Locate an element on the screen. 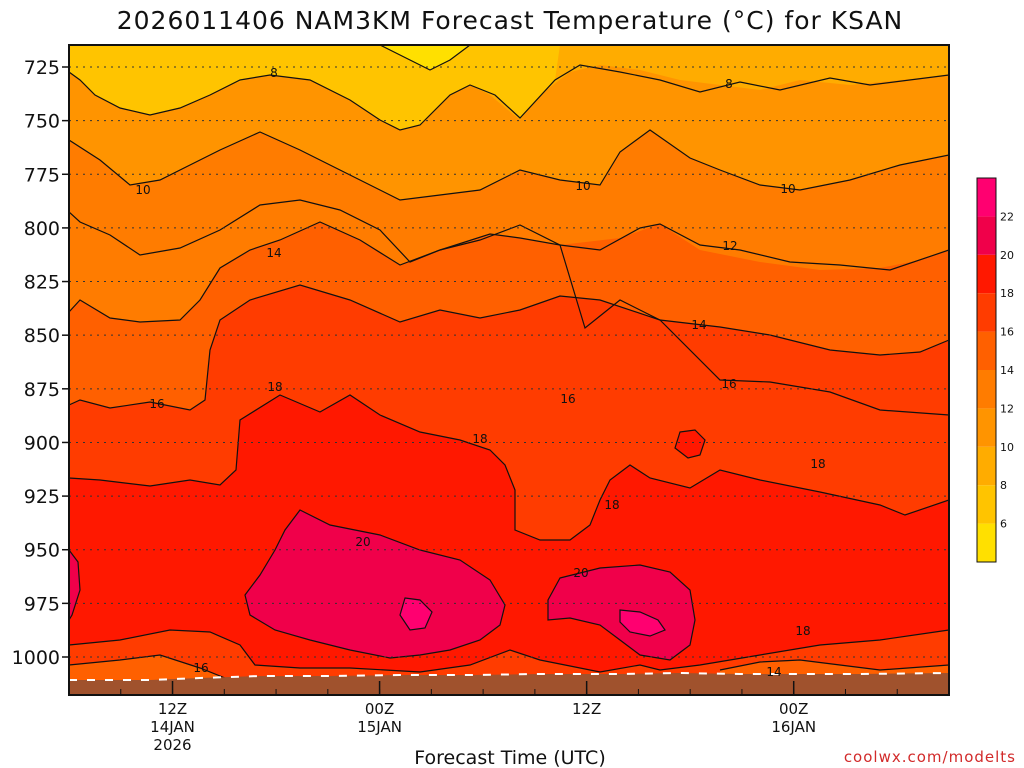 Image resolution: width=1024 pixels, height=768 pixels. contour-22-left is located at coordinates (416, 614).